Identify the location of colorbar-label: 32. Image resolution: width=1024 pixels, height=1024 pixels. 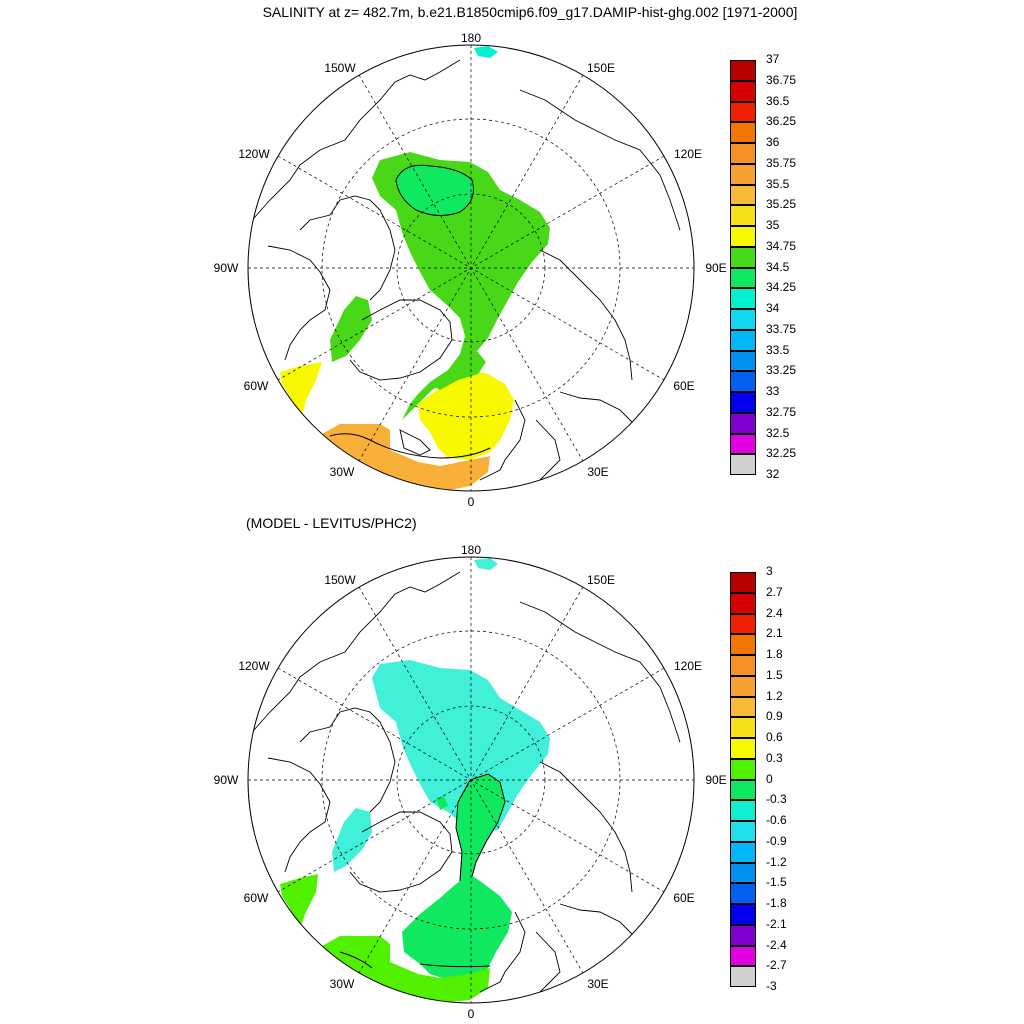
(773, 474).